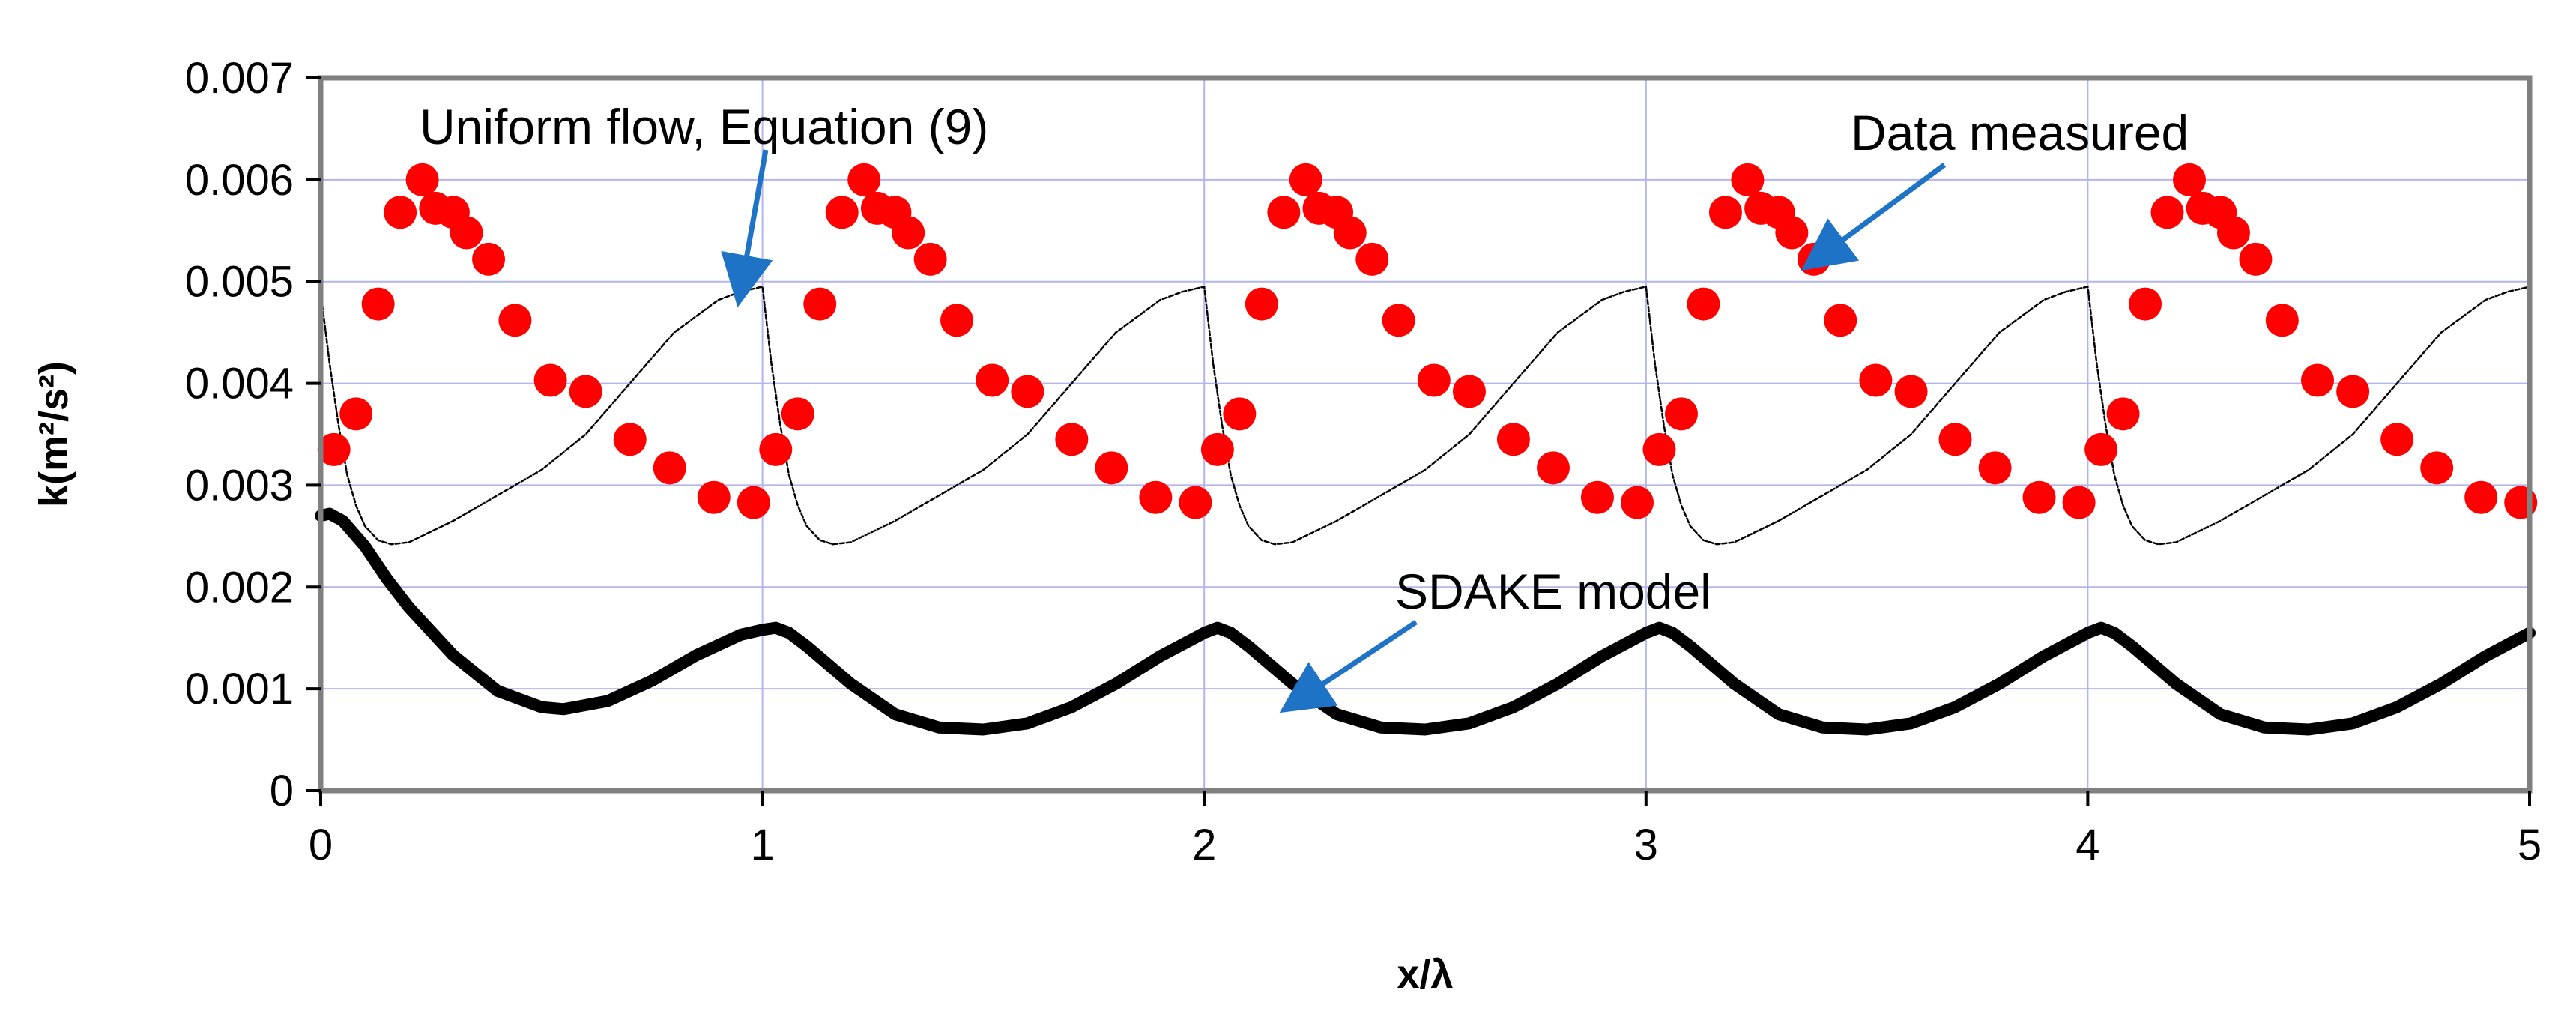 Image resolution: width=2576 pixels, height=1011 pixels. I want to click on x-tick-label-4: 4, so click(2087, 845).